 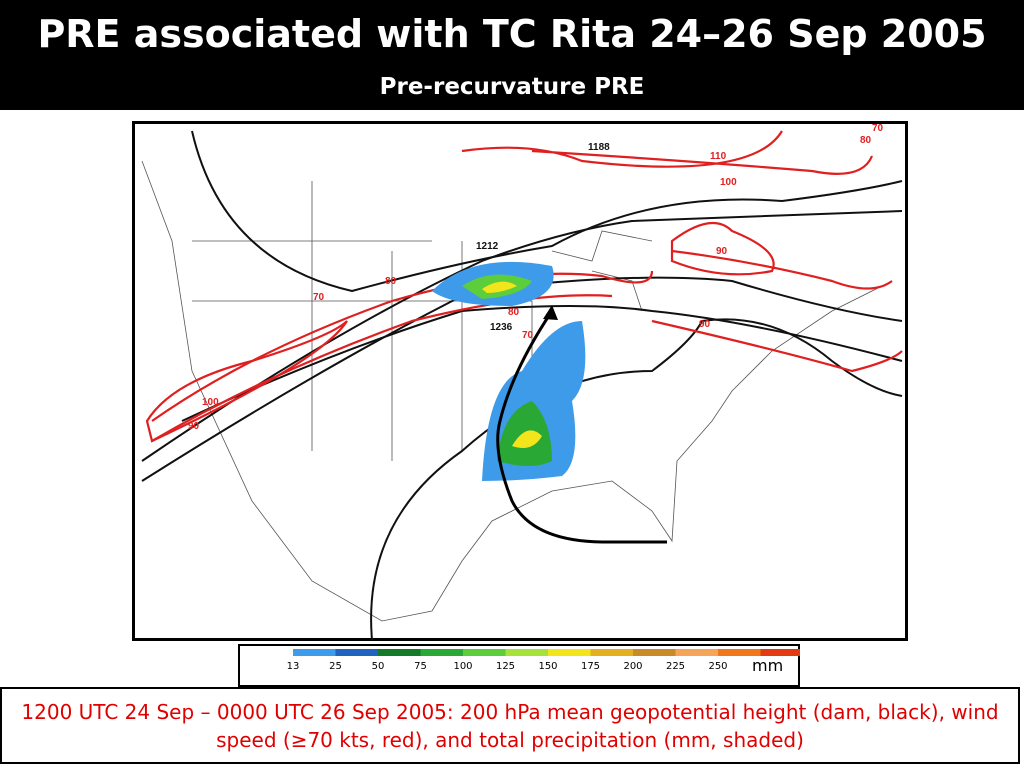 I want to click on colorbar-label: 13, so click(x=293, y=666).